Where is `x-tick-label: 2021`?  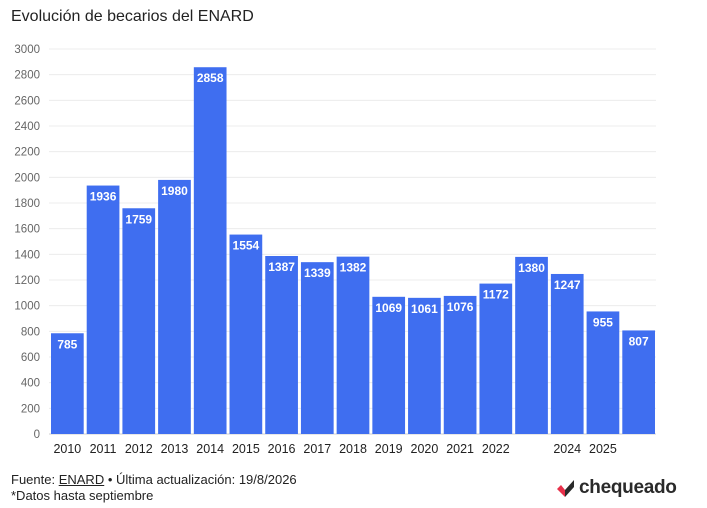 x-tick-label: 2021 is located at coordinates (460, 449).